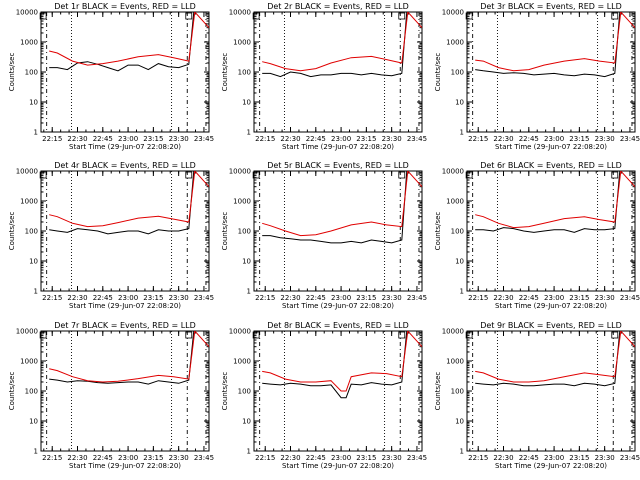  What do you see at coordinates (551, 325) in the screenshot?
I see `chart-title: Det 9r BLACK = Events, RED = LLD` at bounding box center [551, 325].